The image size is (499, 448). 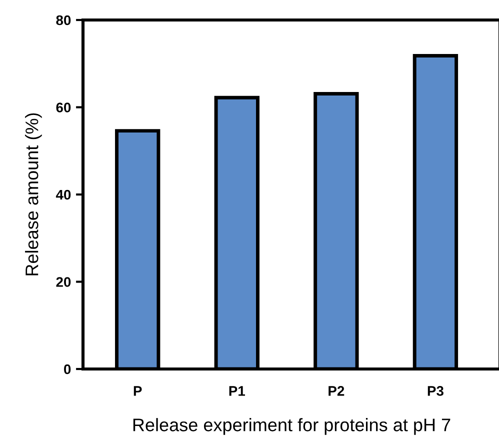 I want to click on x-tick-label: P1, so click(x=237, y=391).